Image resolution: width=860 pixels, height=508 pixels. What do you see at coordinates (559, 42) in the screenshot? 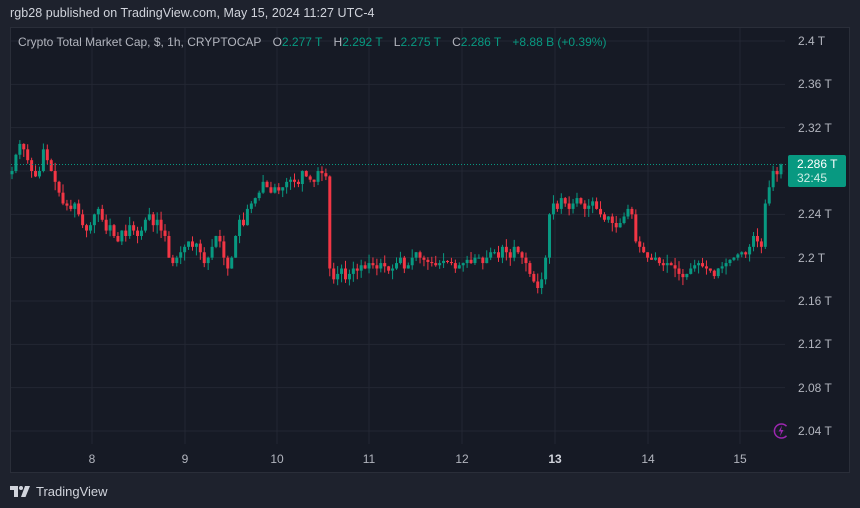
I see `change-value: +8.88 B (+0.39%)` at bounding box center [559, 42].